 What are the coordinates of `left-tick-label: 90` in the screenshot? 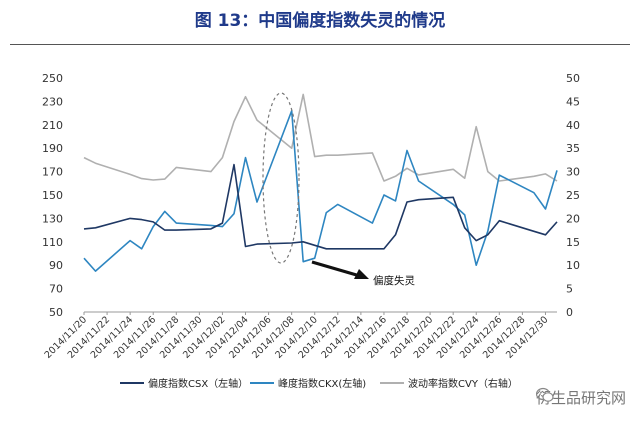 It's located at (56, 265).